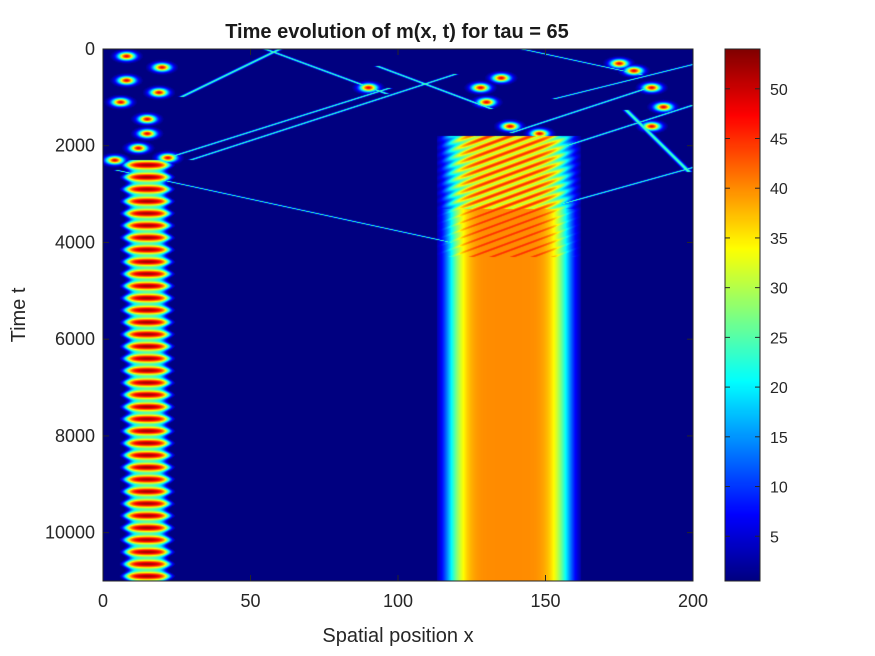 Image resolution: width=875 pixels, height=656 pixels. What do you see at coordinates (90, 49) in the screenshot?
I see `y-tick-label: 0` at bounding box center [90, 49].